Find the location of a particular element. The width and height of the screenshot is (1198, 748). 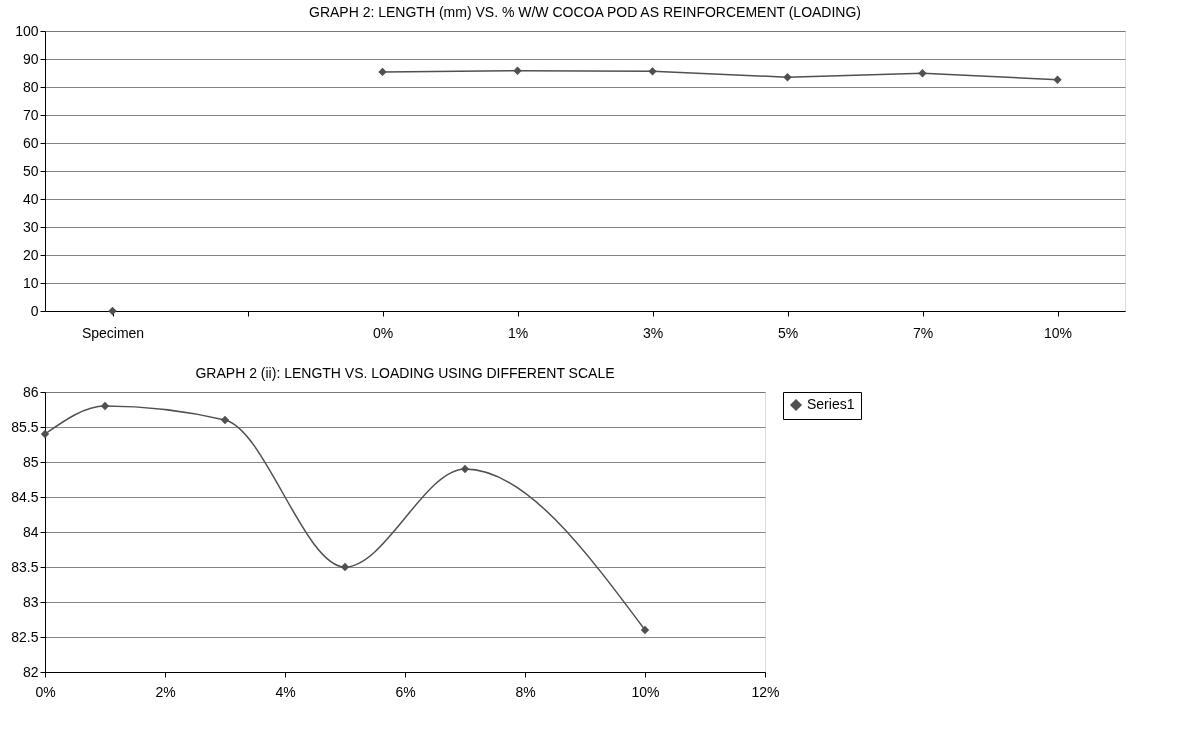

y-tick-label: 90 is located at coordinates (30, 58).